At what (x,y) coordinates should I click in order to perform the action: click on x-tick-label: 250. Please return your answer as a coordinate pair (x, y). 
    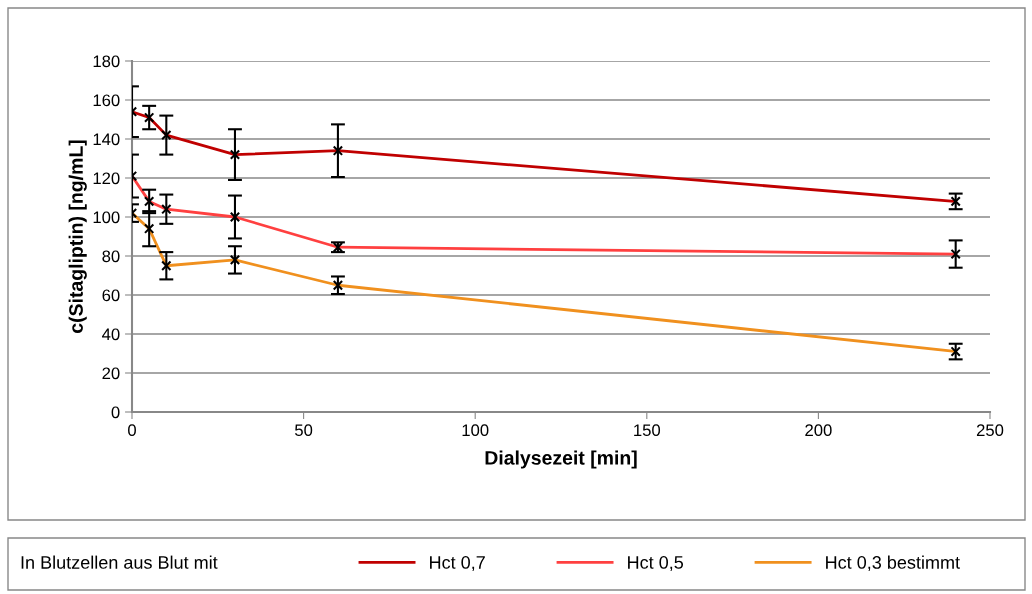
    Looking at the image, I should click on (990, 430).